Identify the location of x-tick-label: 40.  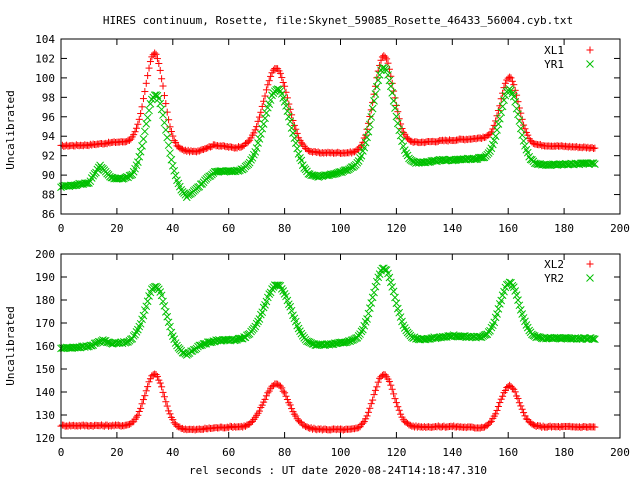
(172, 228).